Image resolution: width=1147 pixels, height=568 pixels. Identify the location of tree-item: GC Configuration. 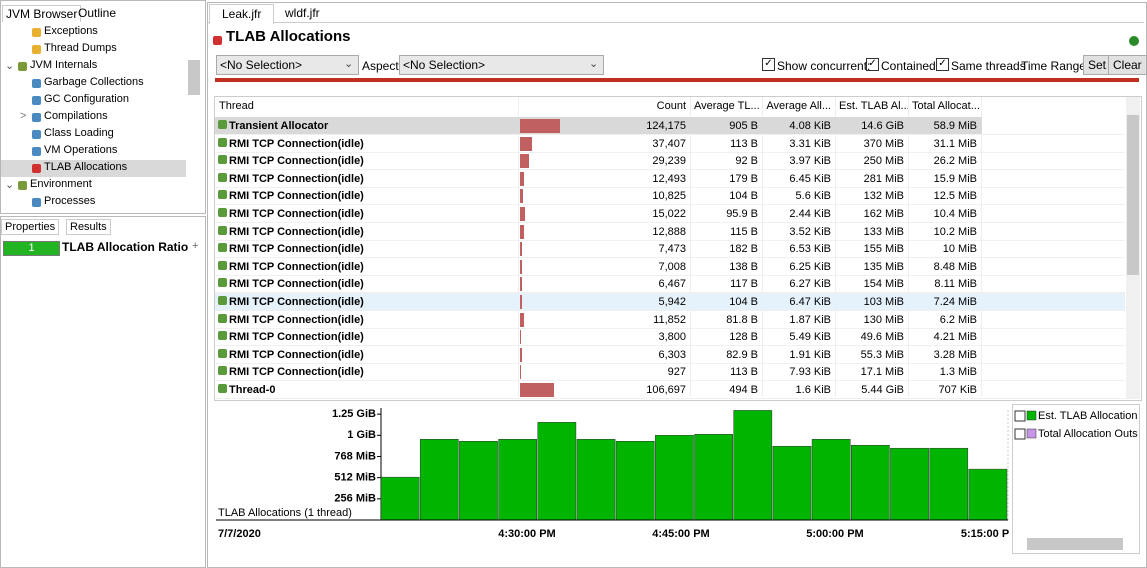
(86, 99).